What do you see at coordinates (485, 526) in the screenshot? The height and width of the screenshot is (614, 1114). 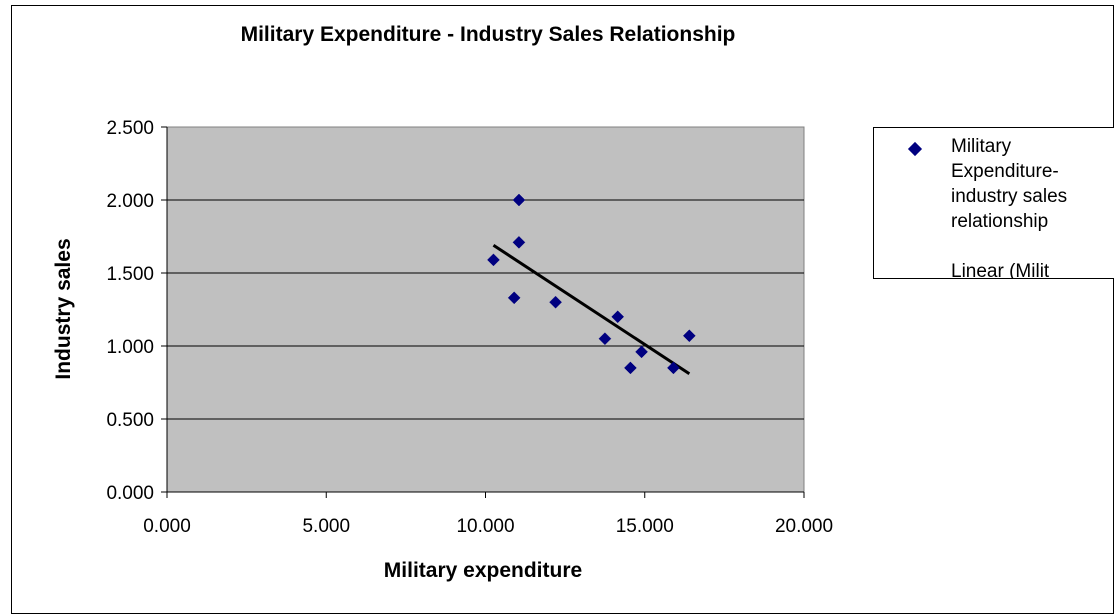 I see `x-tick-label: 10.000` at bounding box center [485, 526].